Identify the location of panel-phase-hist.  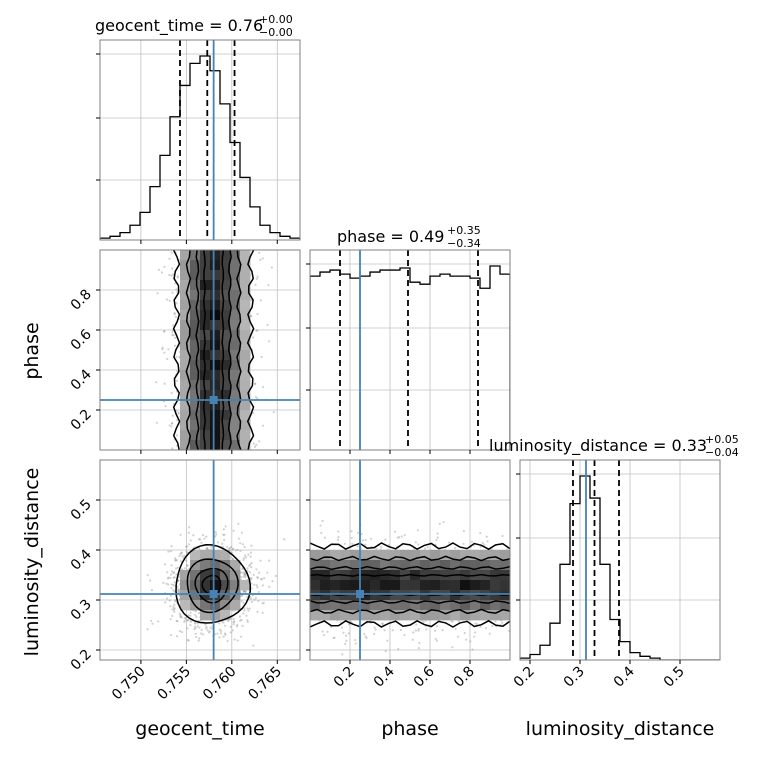
(408, 351).